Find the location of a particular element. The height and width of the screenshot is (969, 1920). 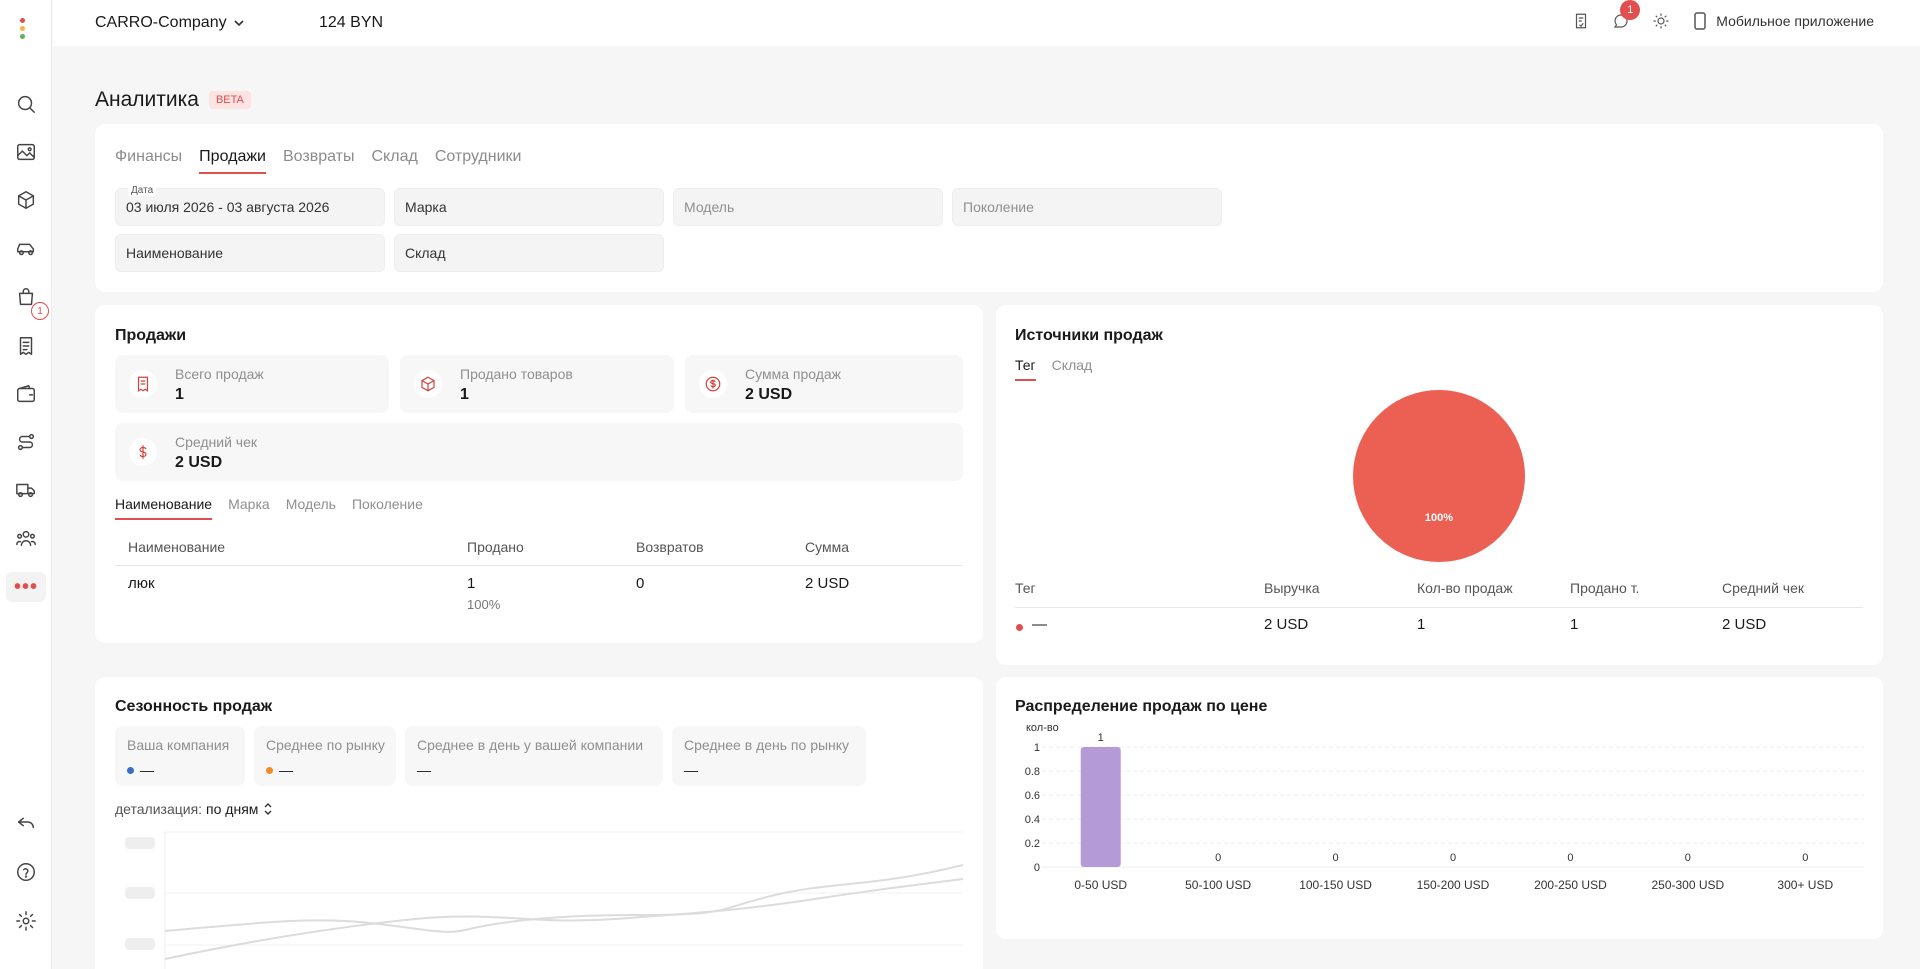

dollar-circle-icon is located at coordinates (713, 384).